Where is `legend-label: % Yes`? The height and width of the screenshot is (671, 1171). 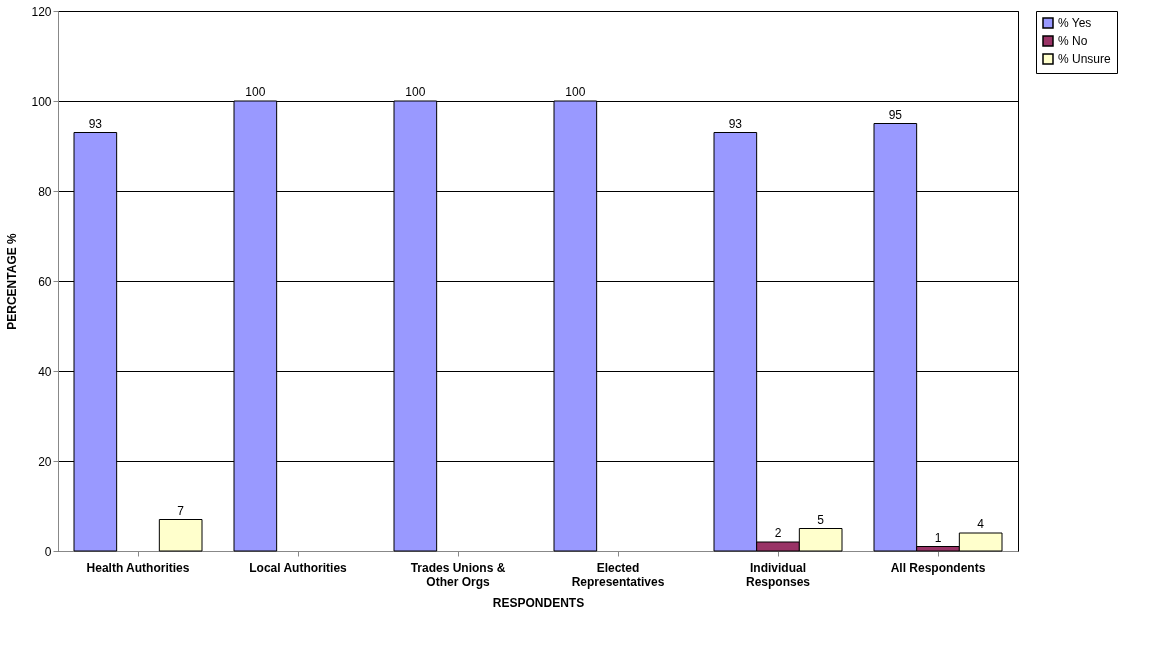 legend-label: % Yes is located at coordinates (1075, 23).